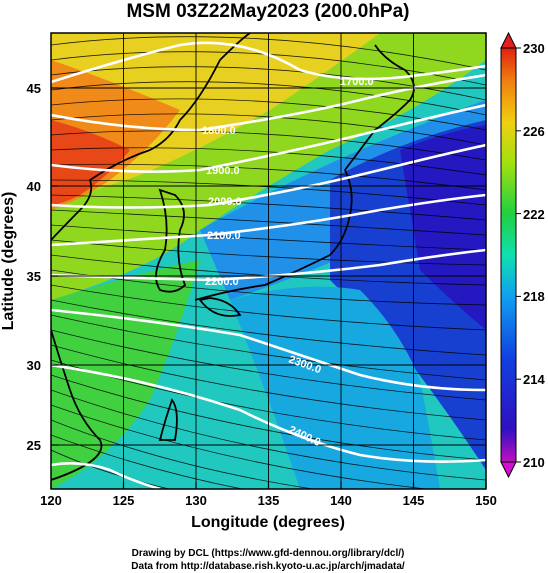 This screenshot has width=548, height=573. What do you see at coordinates (220, 307) in the screenshot?
I see `coastline-kyushu` at bounding box center [220, 307].